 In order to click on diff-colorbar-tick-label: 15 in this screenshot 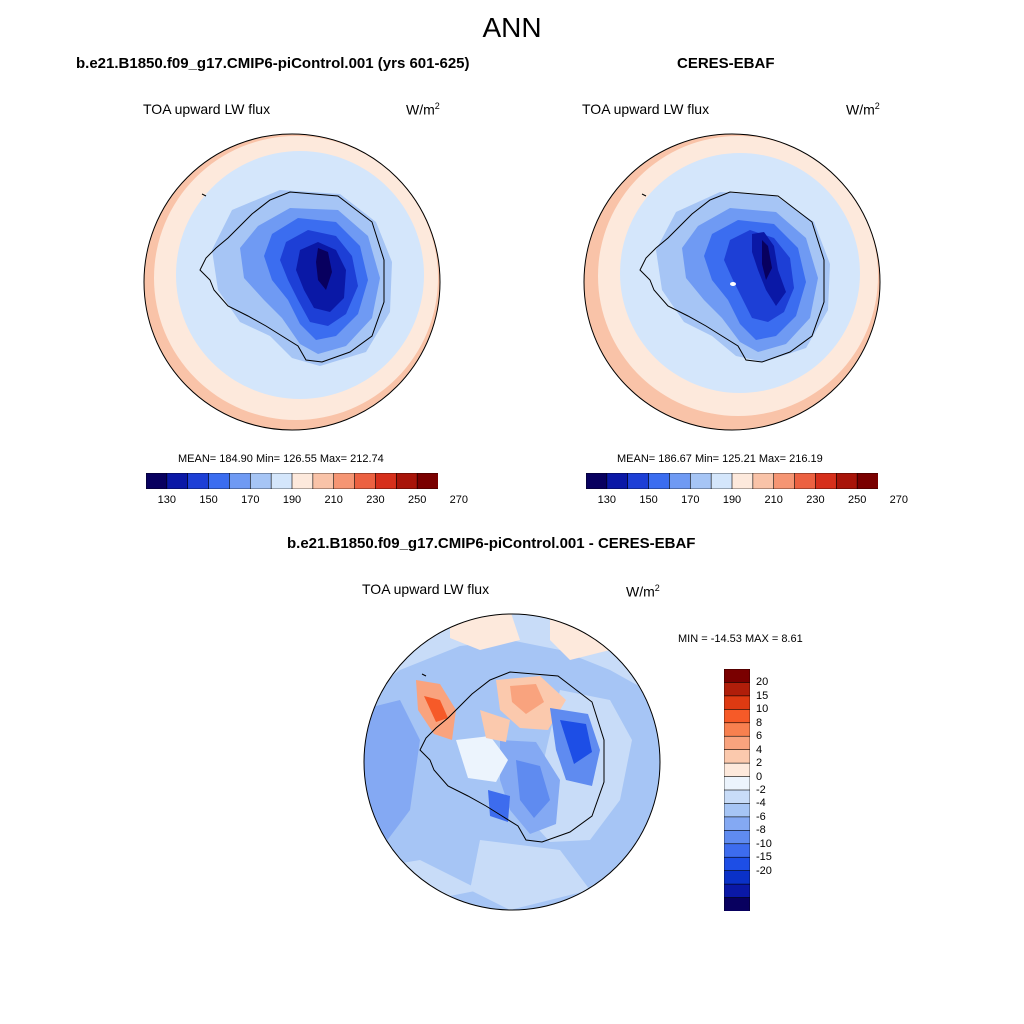, I will do `click(762, 695)`.